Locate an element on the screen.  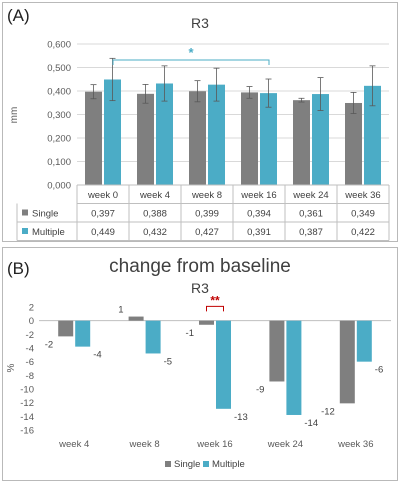
y-tick-label: -2 is located at coordinates (30, 335).